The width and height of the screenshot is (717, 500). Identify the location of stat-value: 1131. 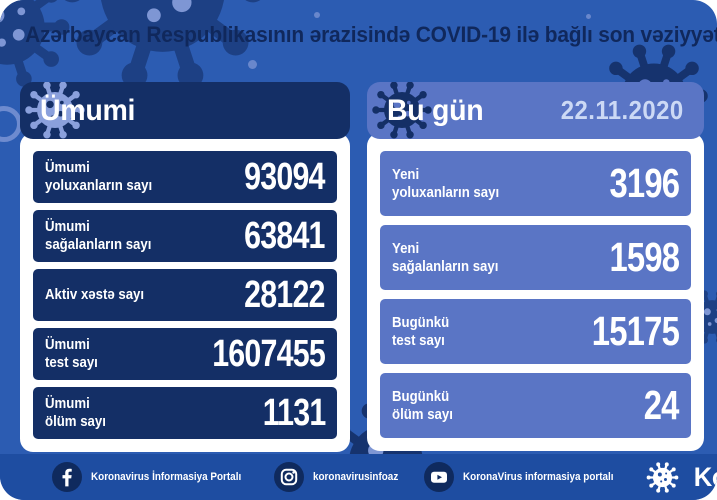
(294, 412).